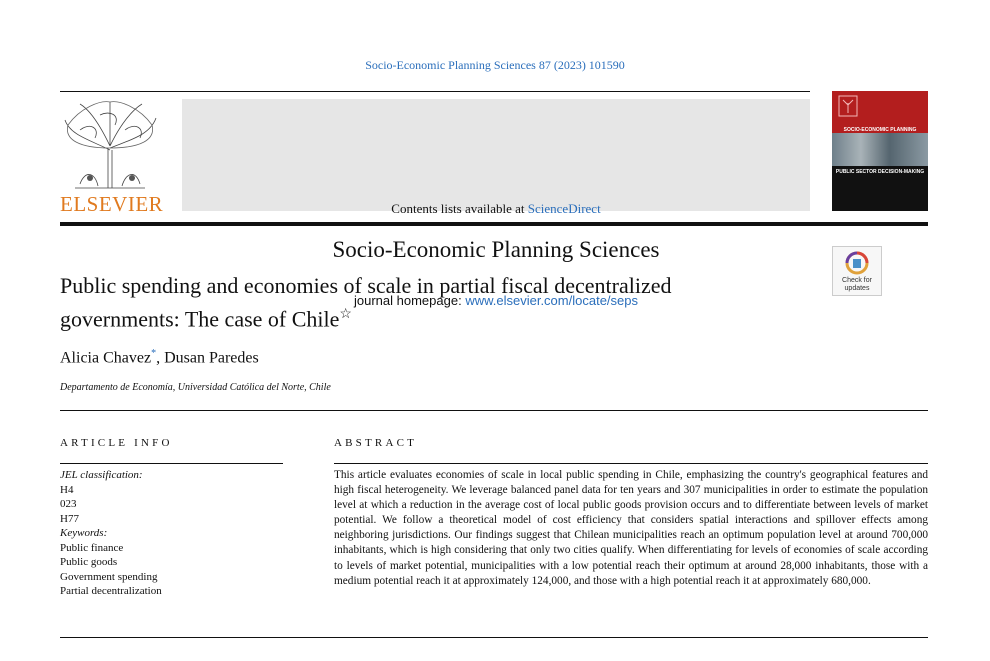 The image size is (990, 661). What do you see at coordinates (116, 443) in the screenshot?
I see `article-info-heading: ARTICLE INFO` at bounding box center [116, 443].